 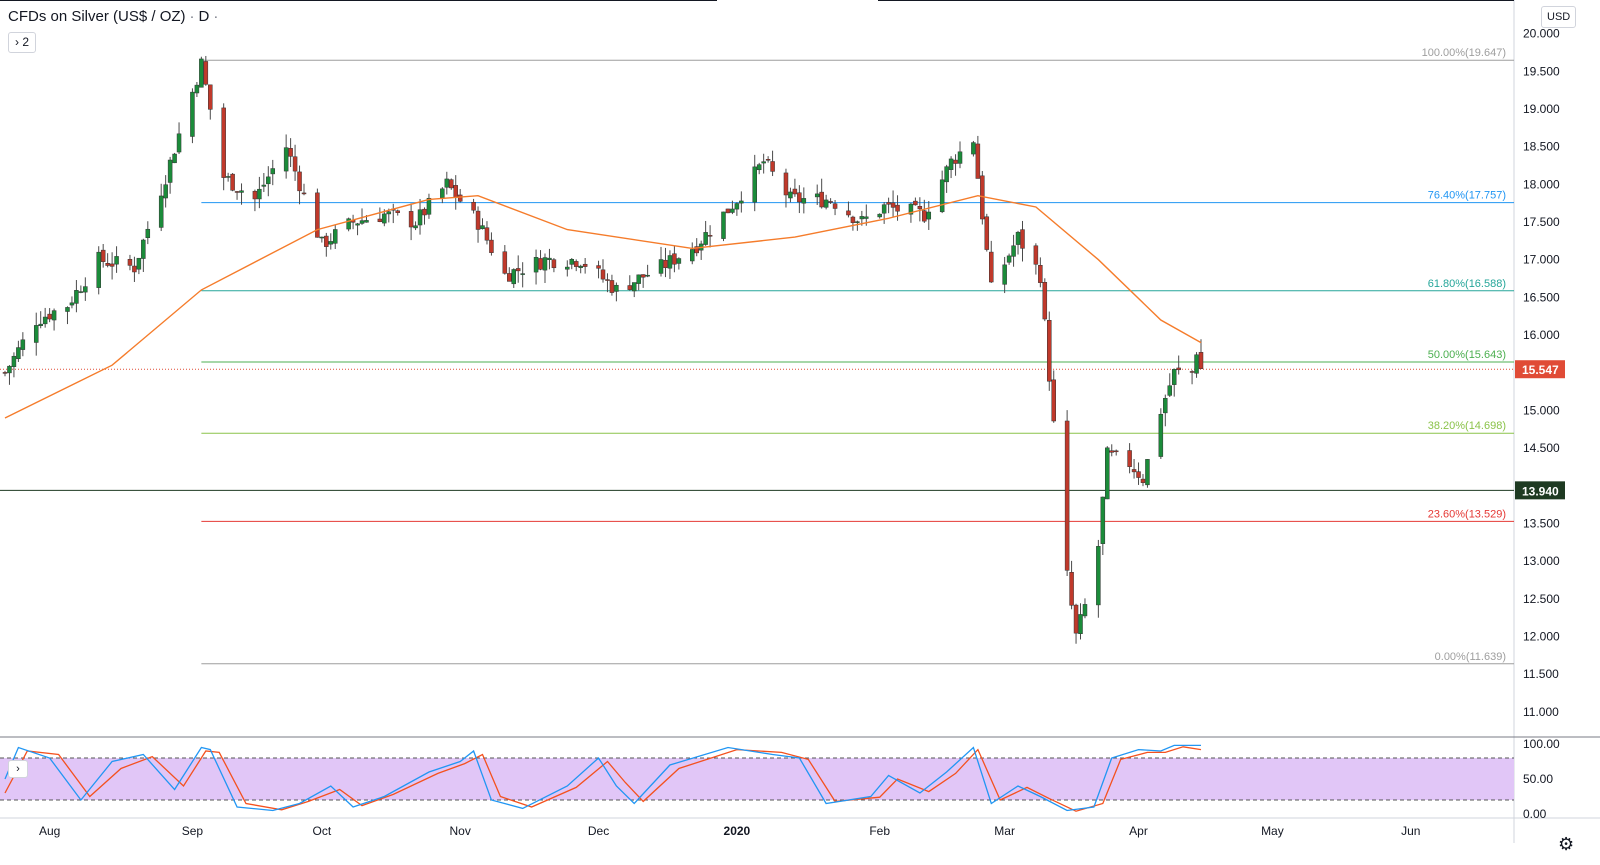 I want to click on x-tick-label: Dec, so click(x=598, y=831).